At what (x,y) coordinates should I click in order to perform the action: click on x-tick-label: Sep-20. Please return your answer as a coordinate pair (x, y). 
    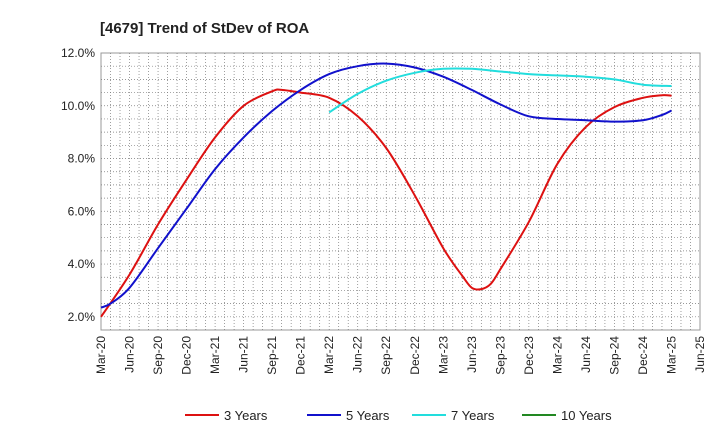
    Looking at the image, I should click on (158, 355).